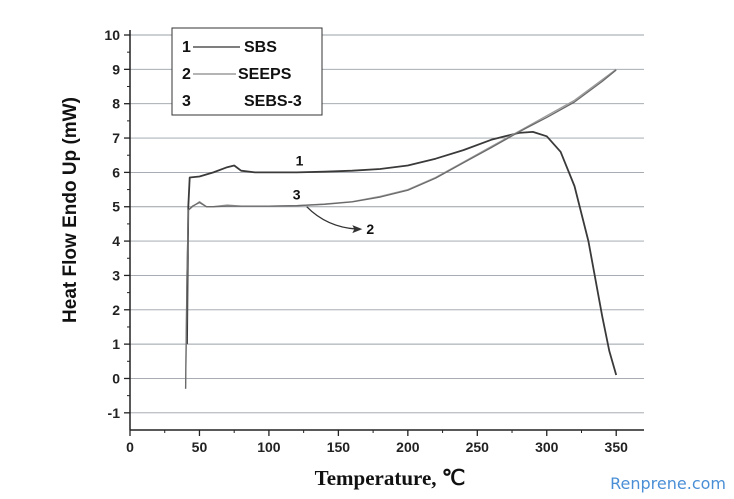 This screenshot has width=734, height=499. I want to click on x-axis-title: Temperature, ℃, so click(390, 478).